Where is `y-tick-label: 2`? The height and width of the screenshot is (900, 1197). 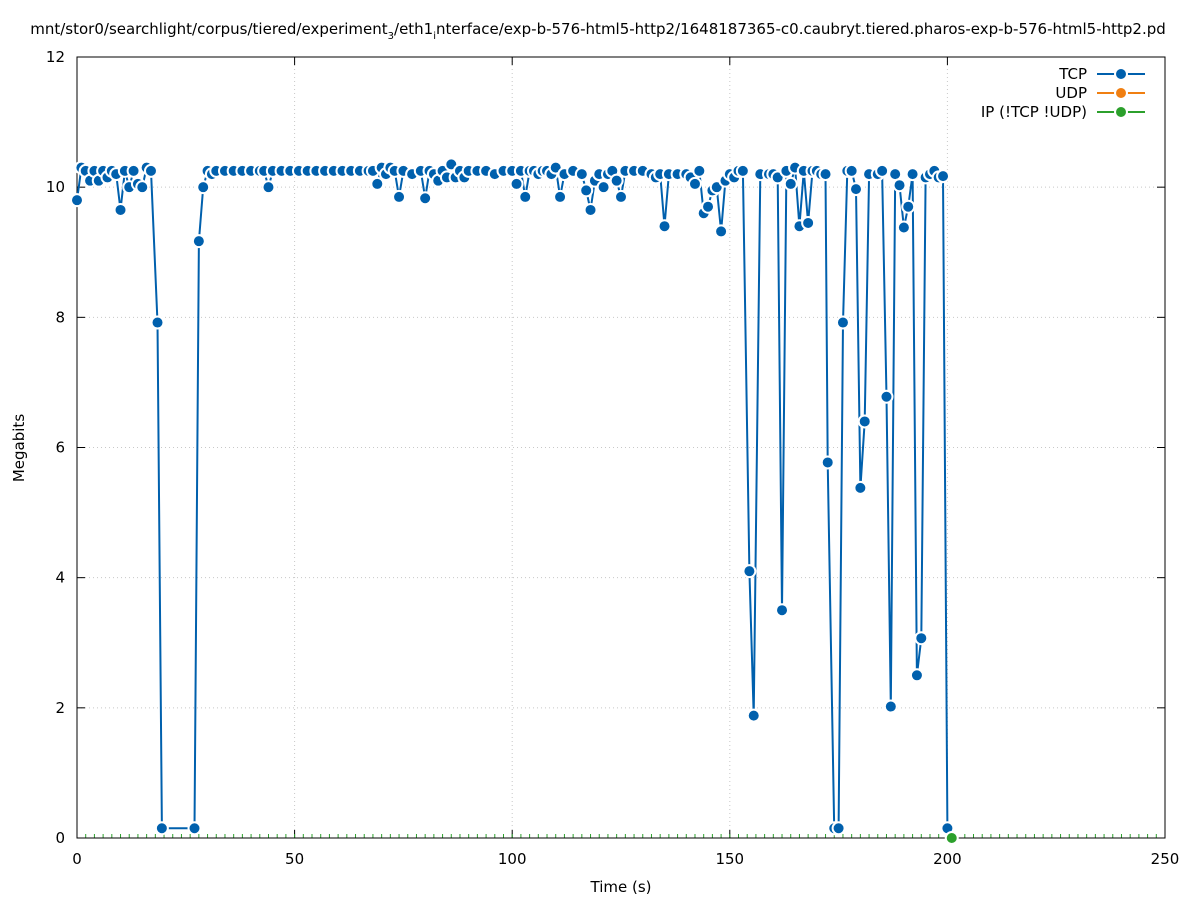
y-tick-label: 2 is located at coordinates (60, 708).